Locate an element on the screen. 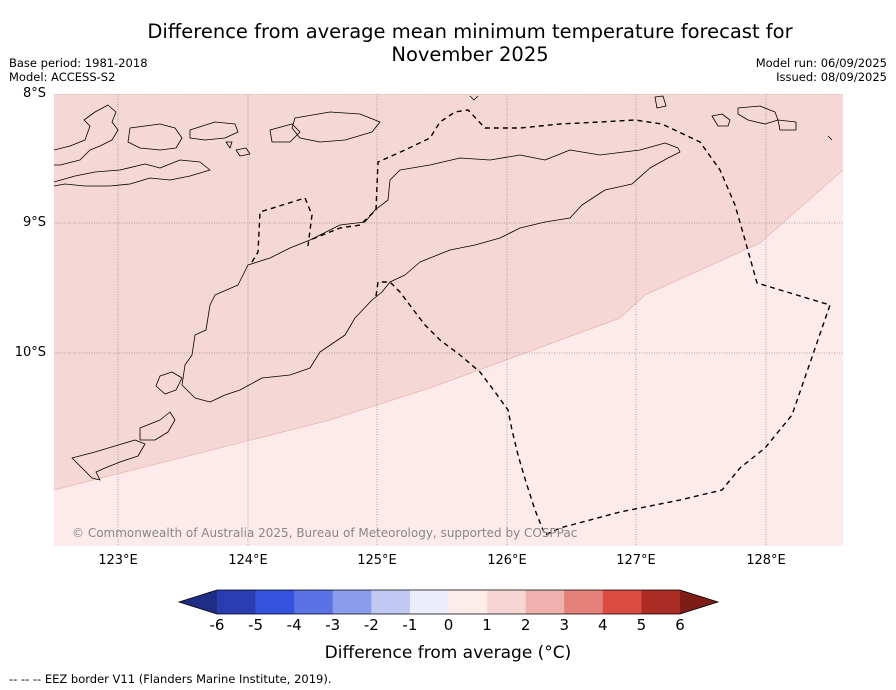  colorbar-tick-label: -2 is located at coordinates (371, 625).